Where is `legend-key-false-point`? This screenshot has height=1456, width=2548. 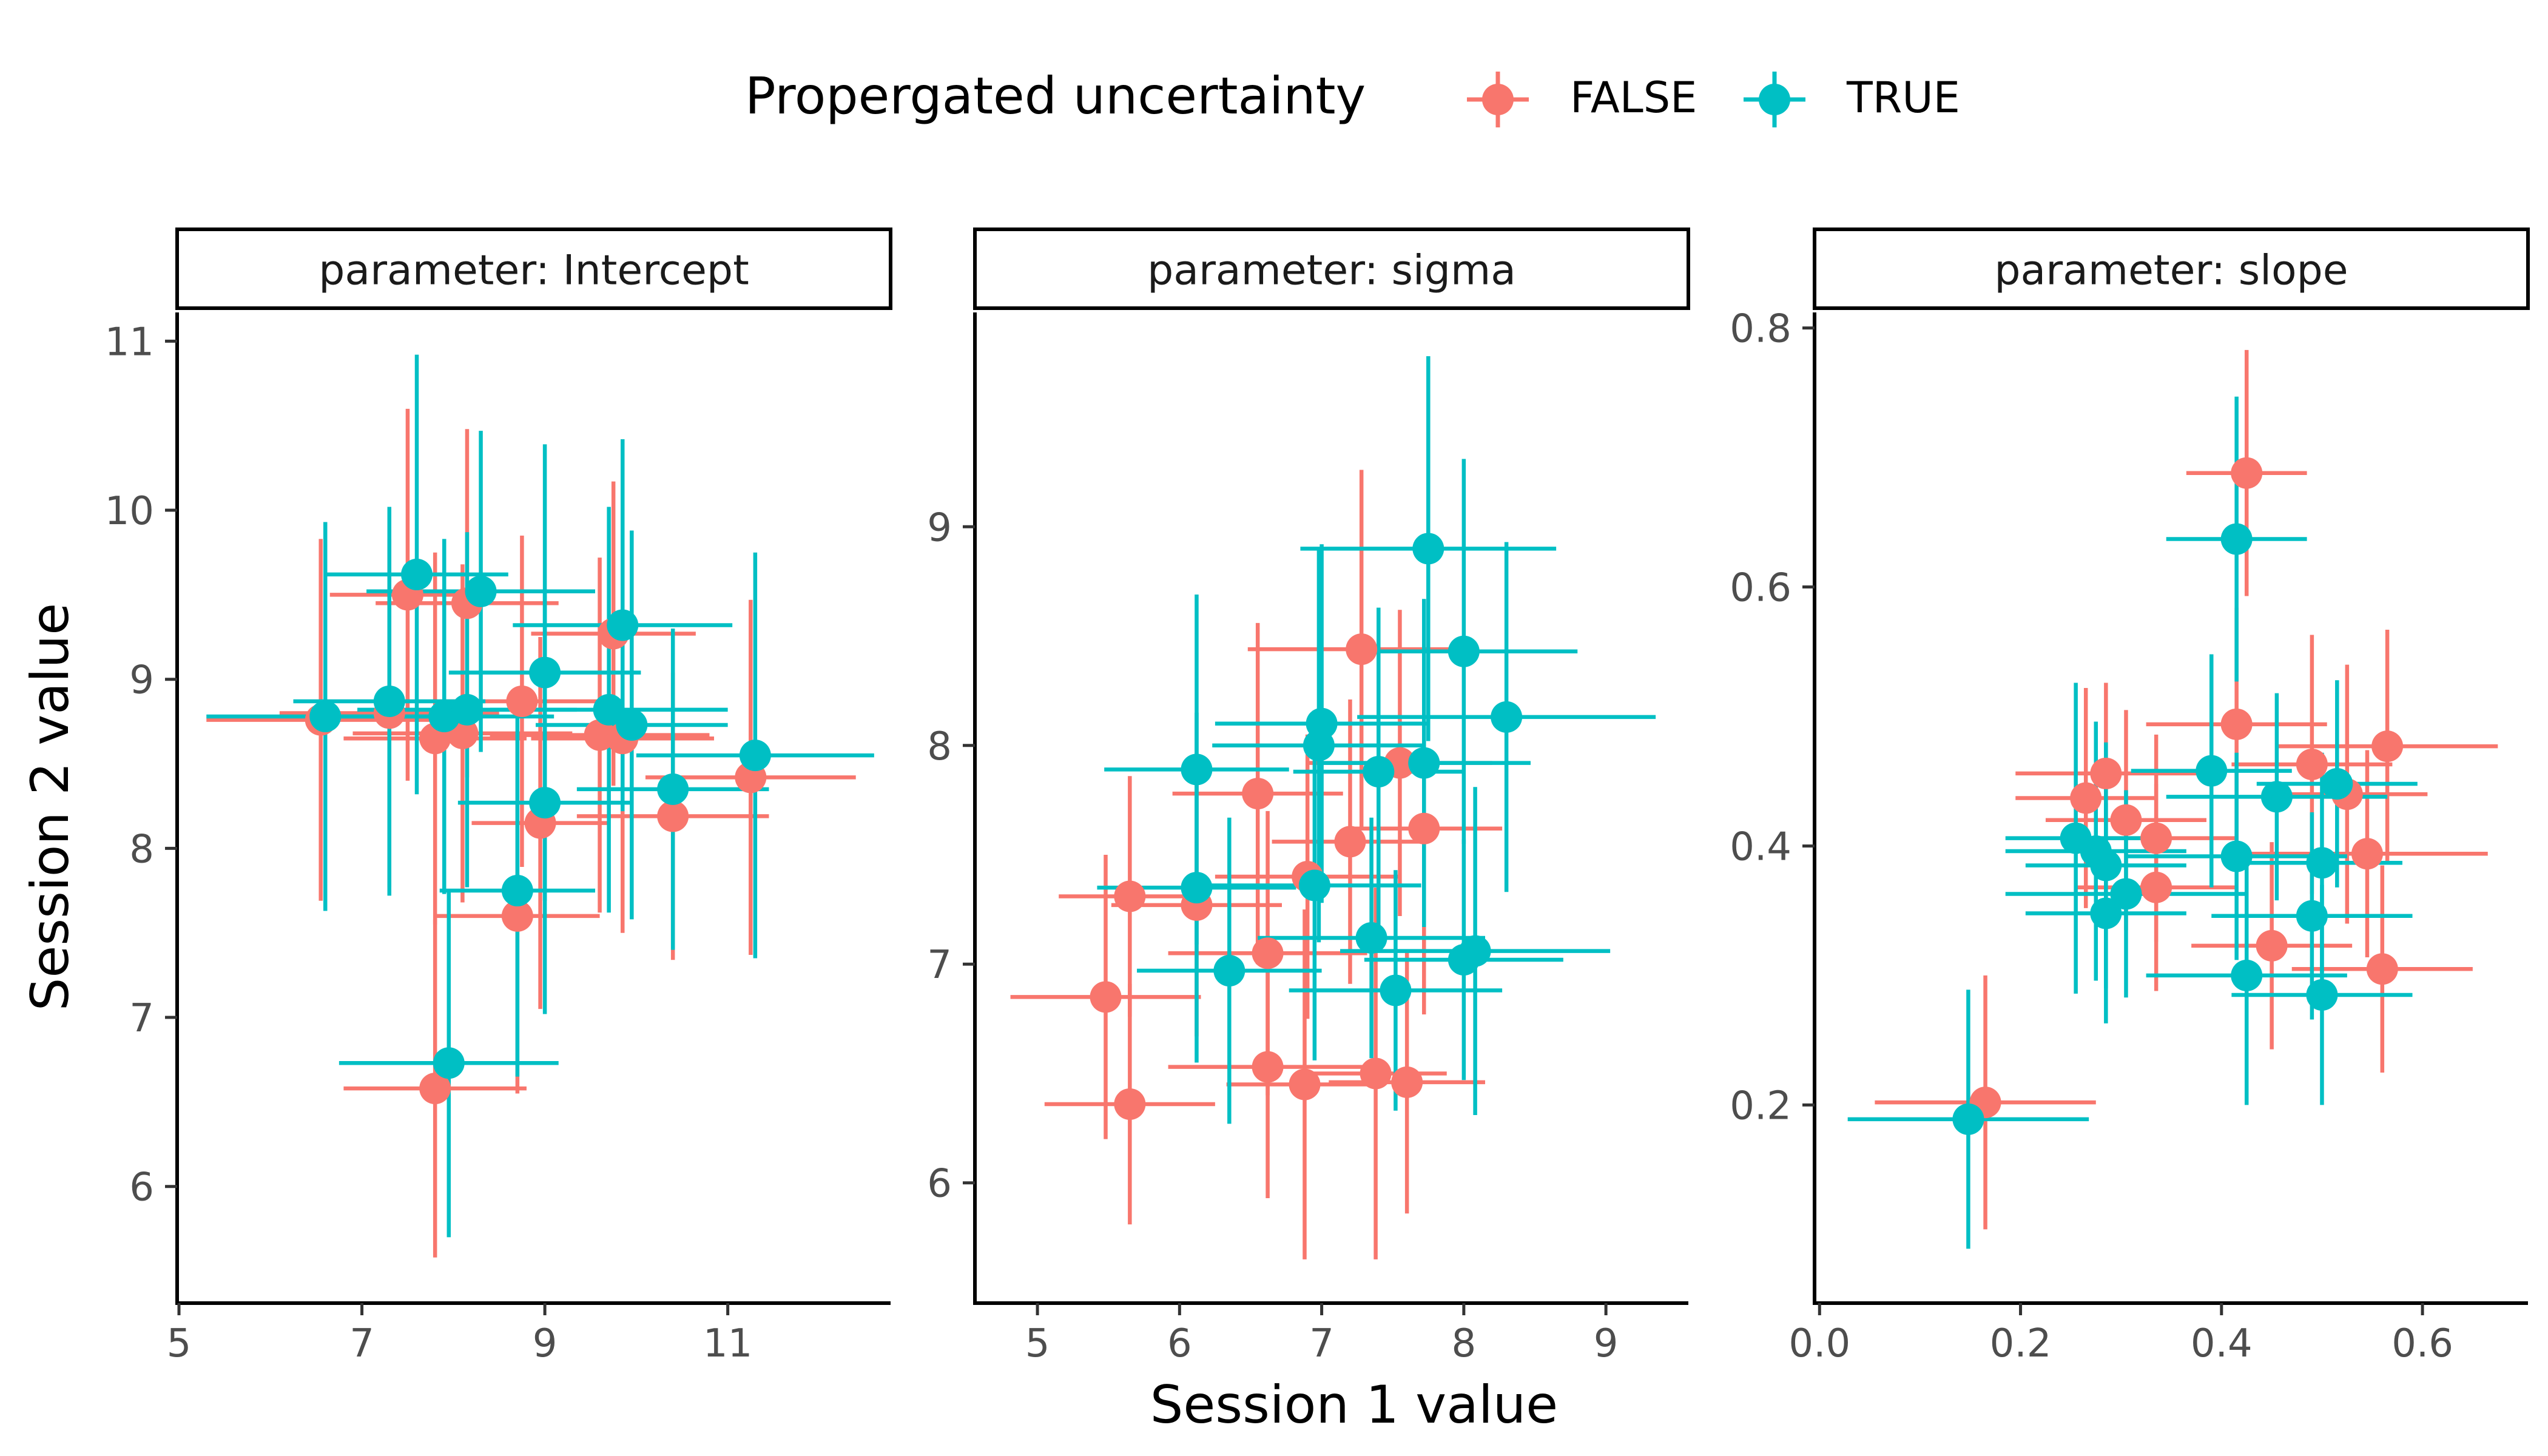
legend-key-false-point is located at coordinates (1498, 99).